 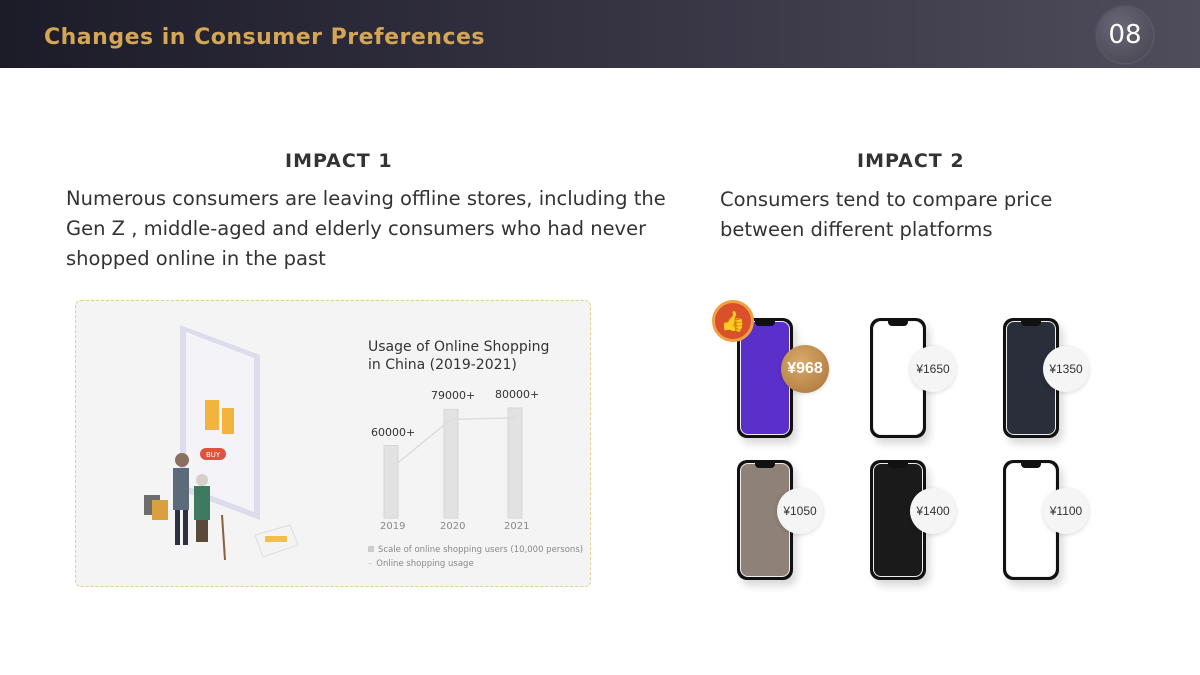 I want to click on bar-chart, so click(x=453, y=463).